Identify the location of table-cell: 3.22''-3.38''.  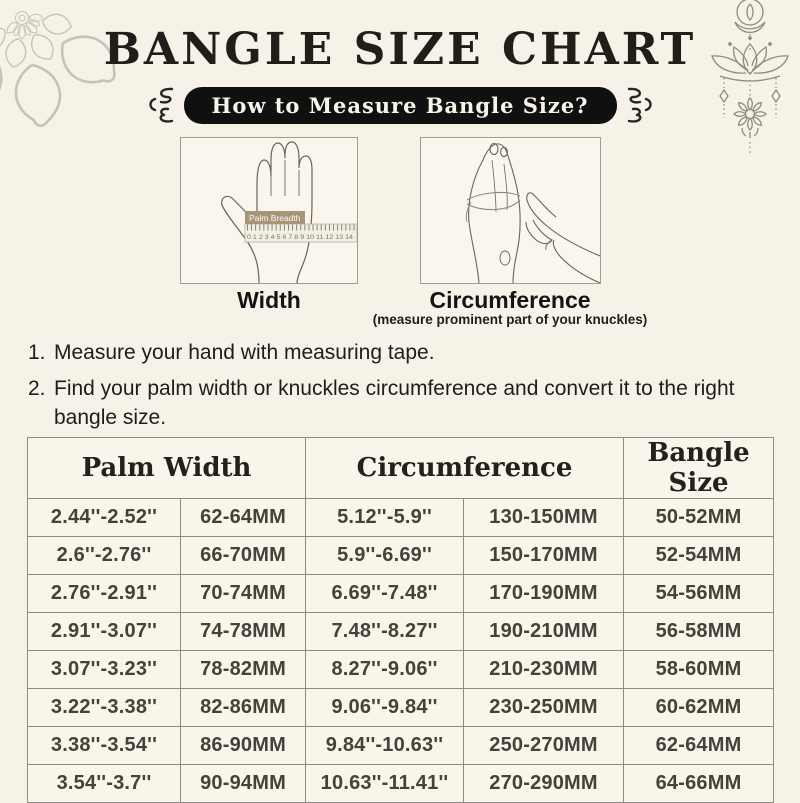
(104, 707).